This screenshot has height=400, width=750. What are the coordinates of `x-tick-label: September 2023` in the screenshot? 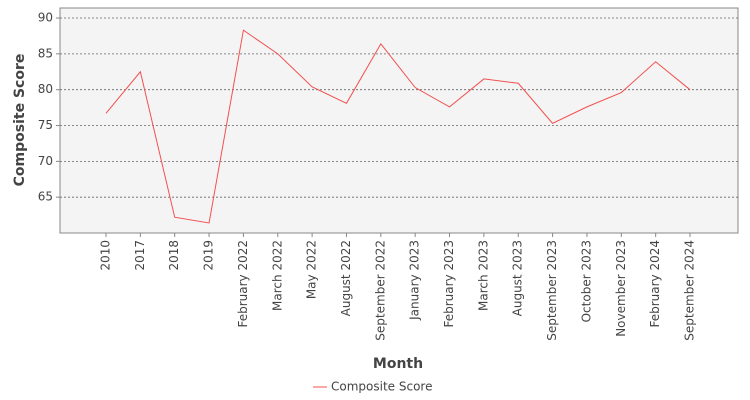 It's located at (552, 290).